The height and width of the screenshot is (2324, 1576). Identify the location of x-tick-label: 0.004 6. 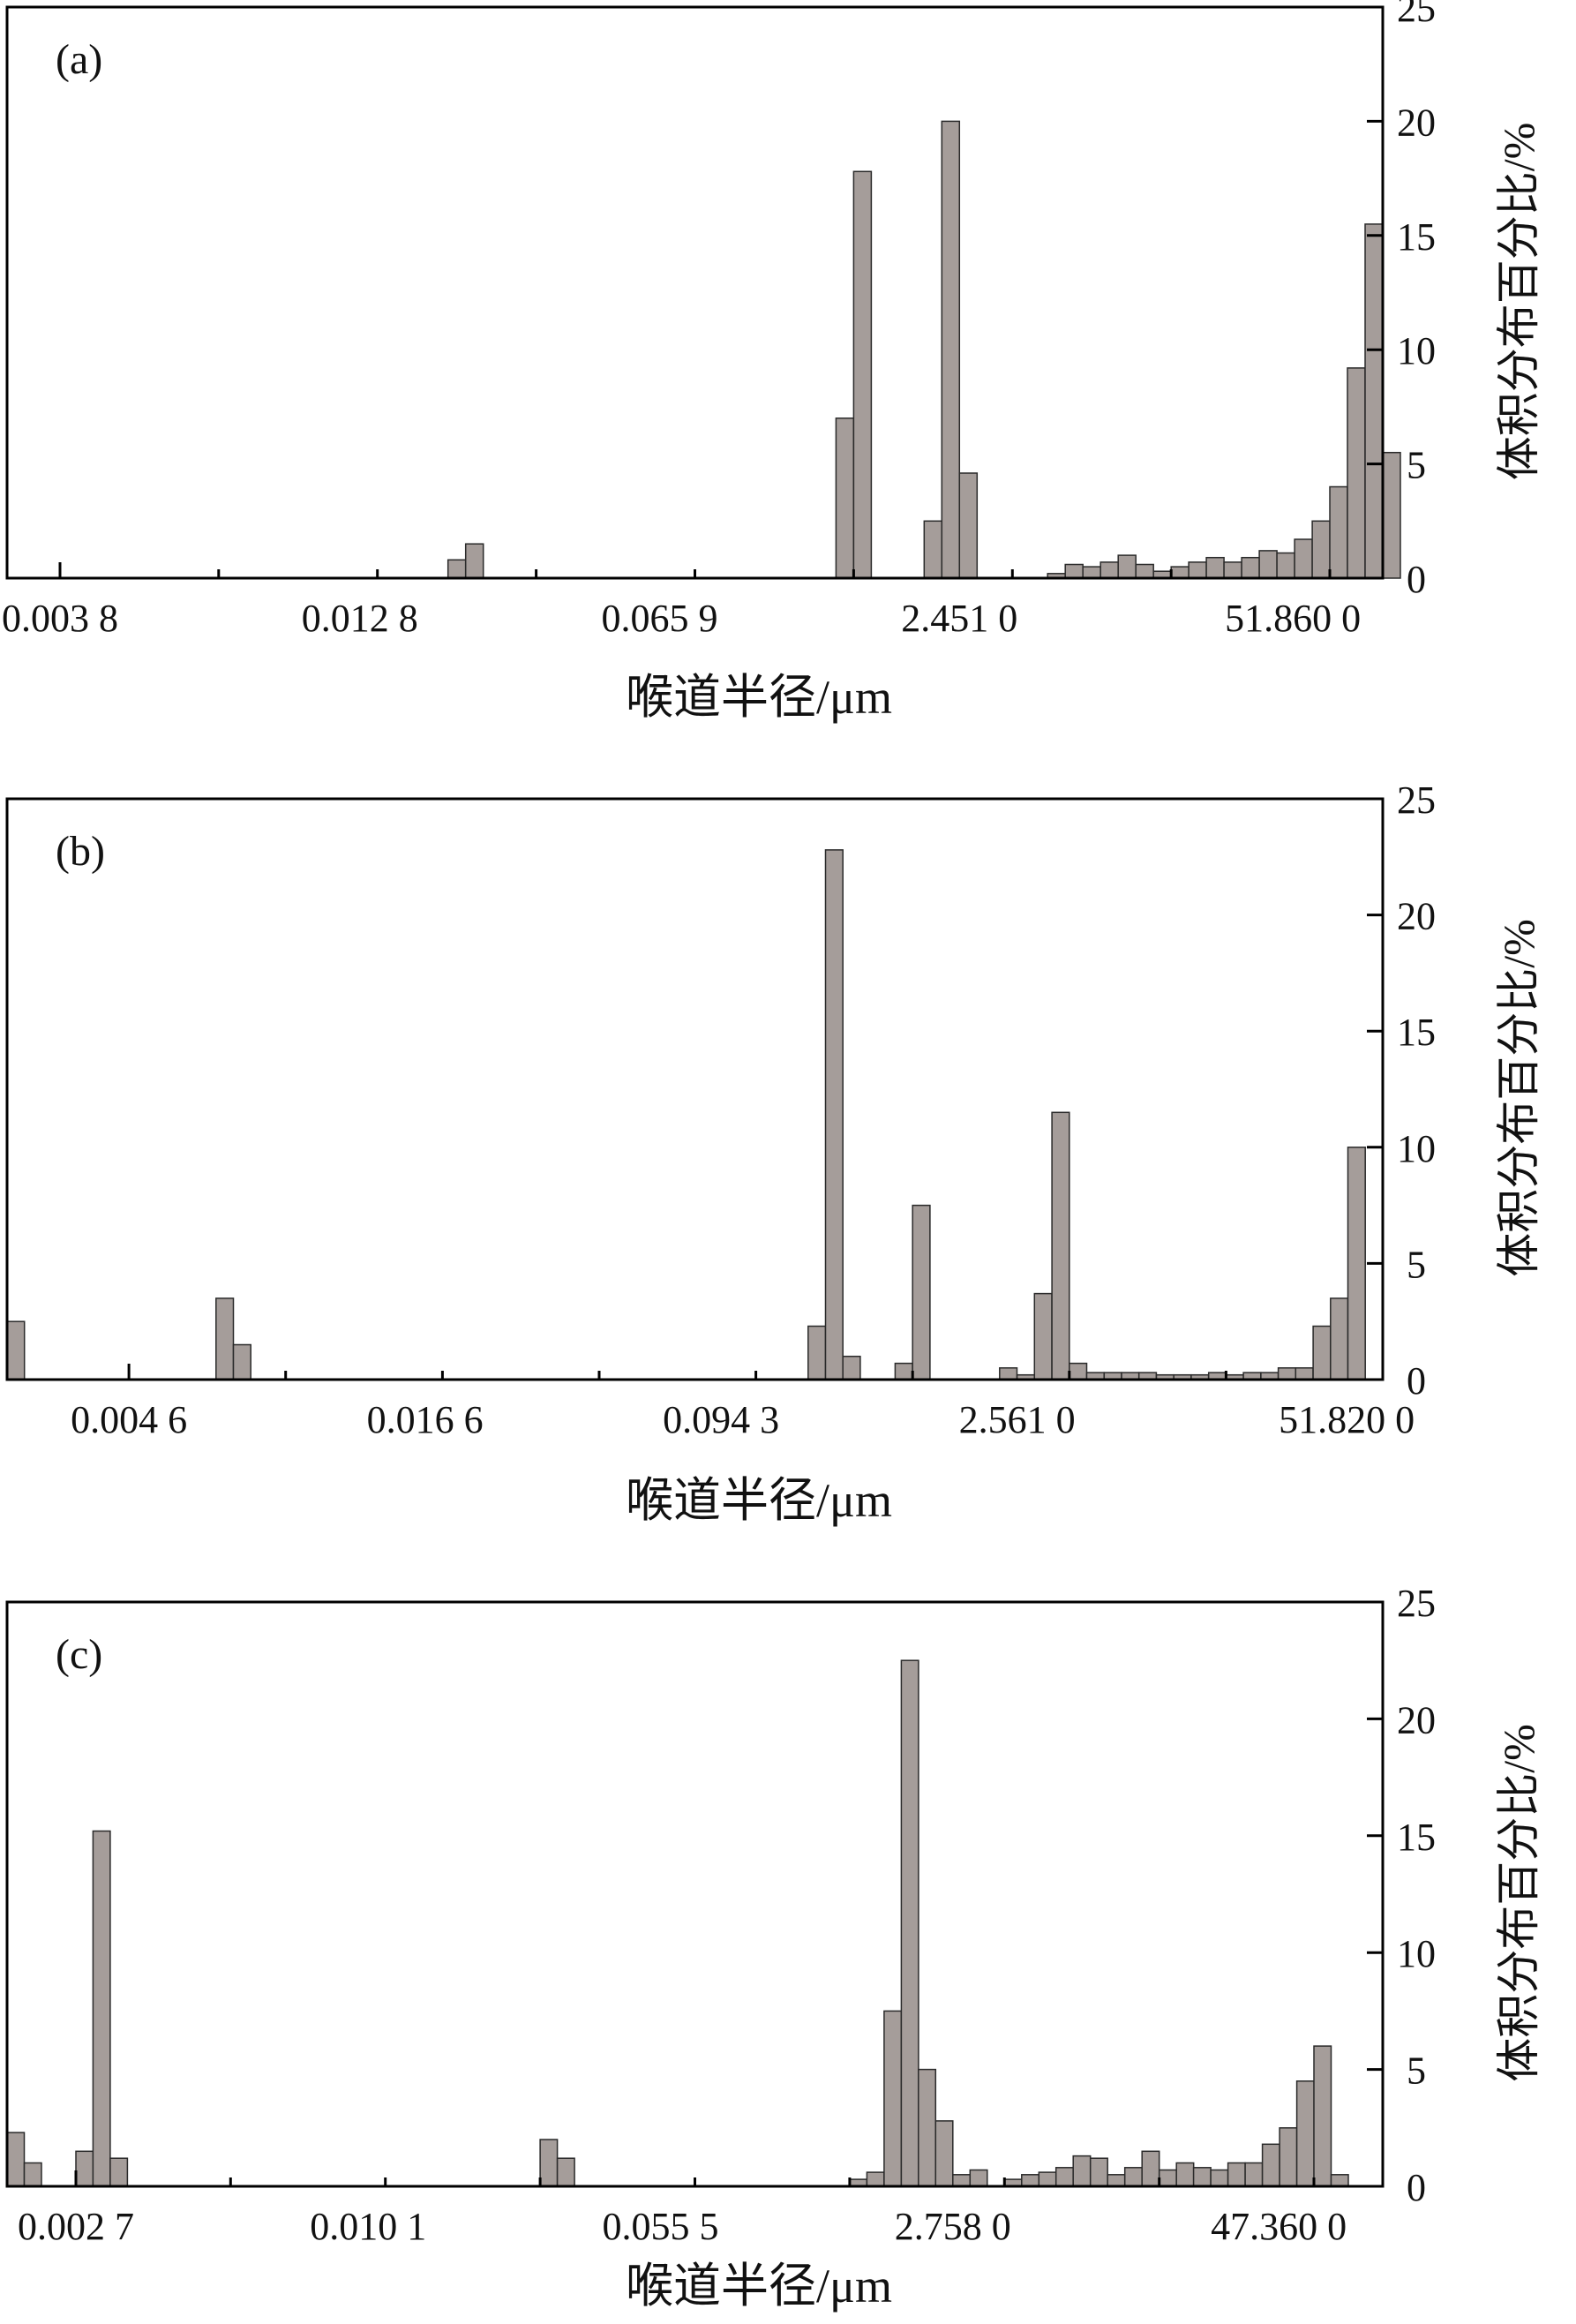
(129, 1419).